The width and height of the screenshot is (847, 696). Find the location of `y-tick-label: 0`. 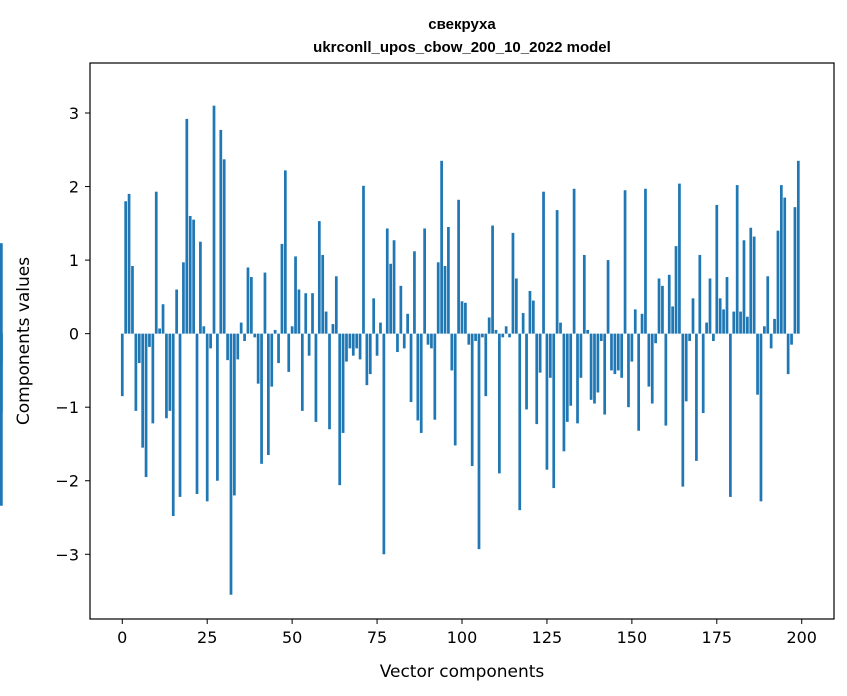

y-tick-label: 0 is located at coordinates (74, 334).